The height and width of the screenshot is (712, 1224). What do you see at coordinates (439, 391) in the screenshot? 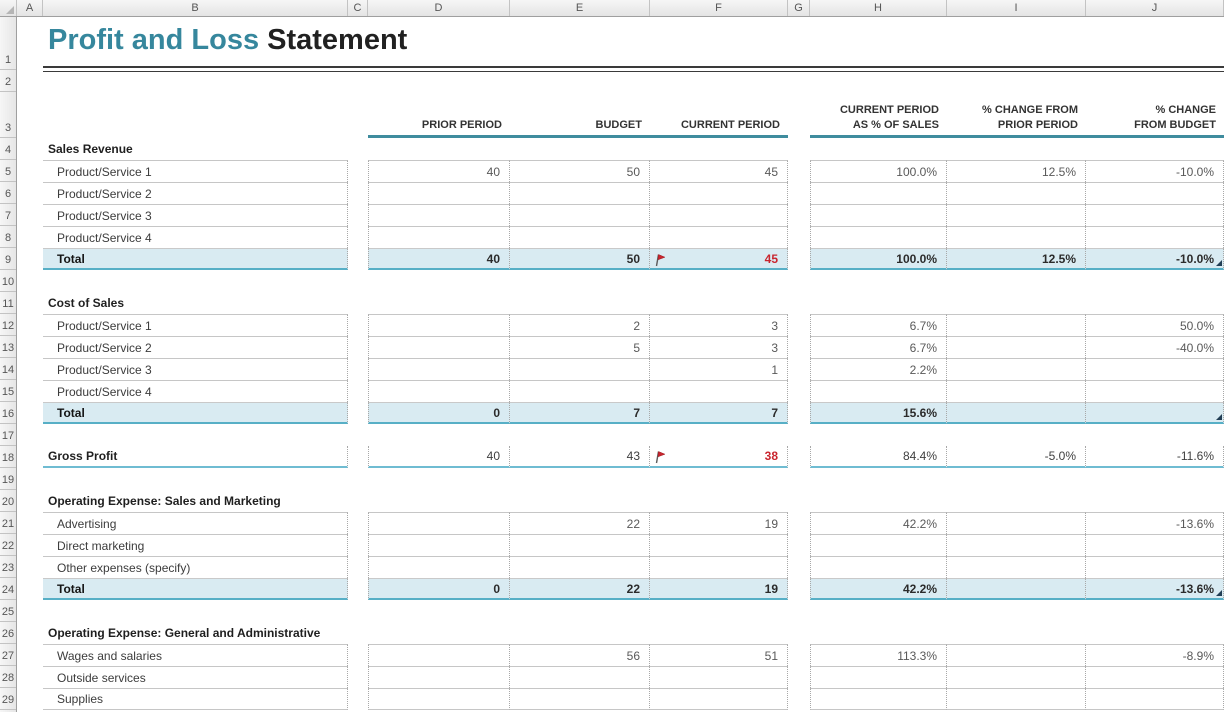
I see `cell-D15` at bounding box center [439, 391].